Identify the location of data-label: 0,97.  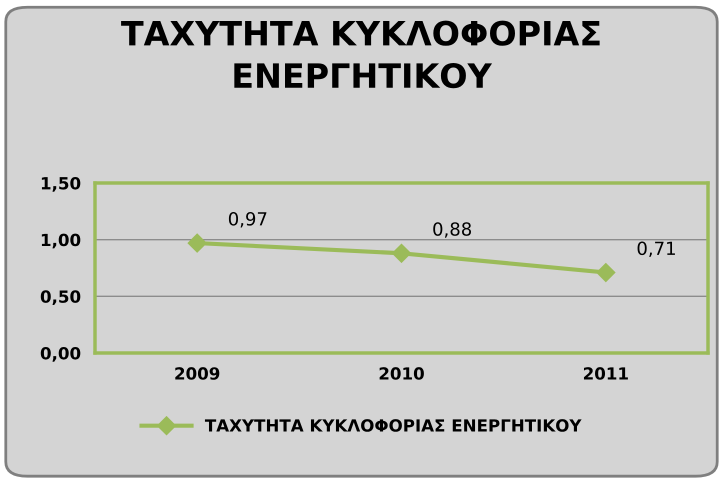
(247, 220).